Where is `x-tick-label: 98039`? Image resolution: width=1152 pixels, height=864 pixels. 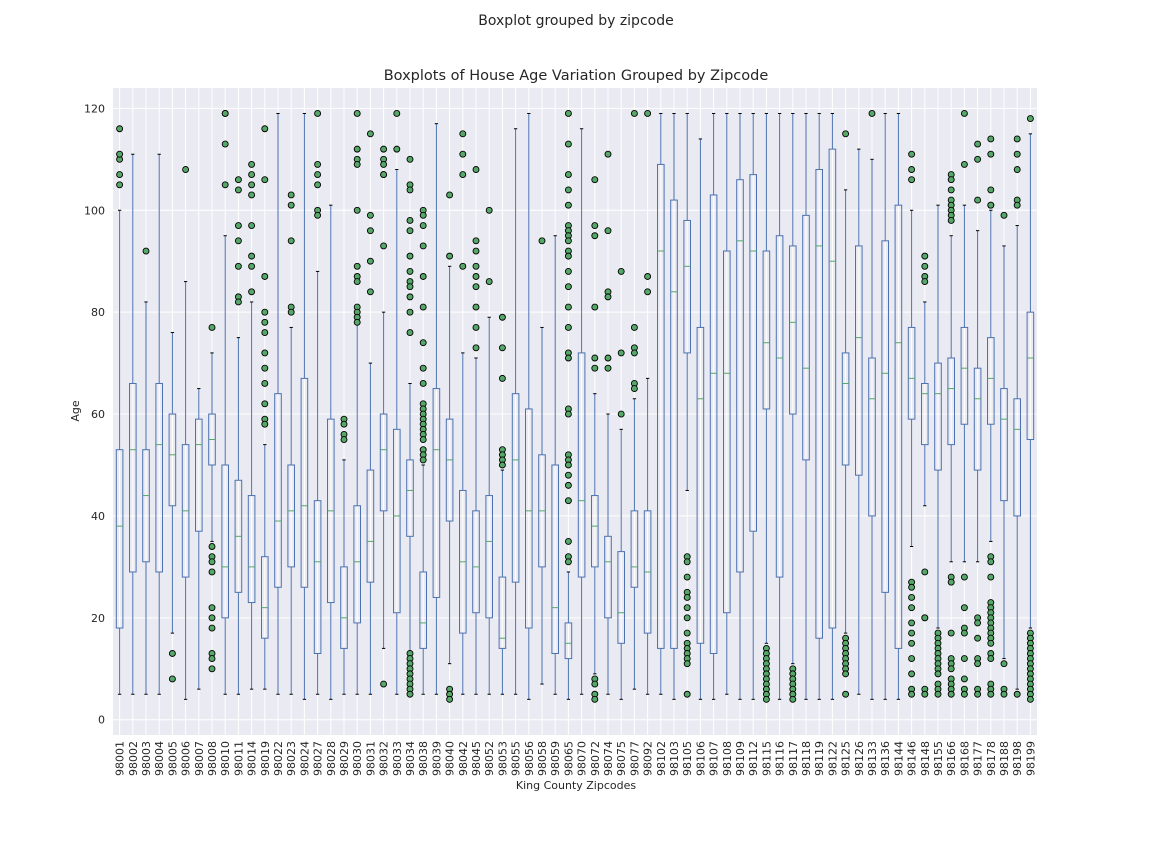 x-tick-label: 98039 is located at coordinates (436, 758).